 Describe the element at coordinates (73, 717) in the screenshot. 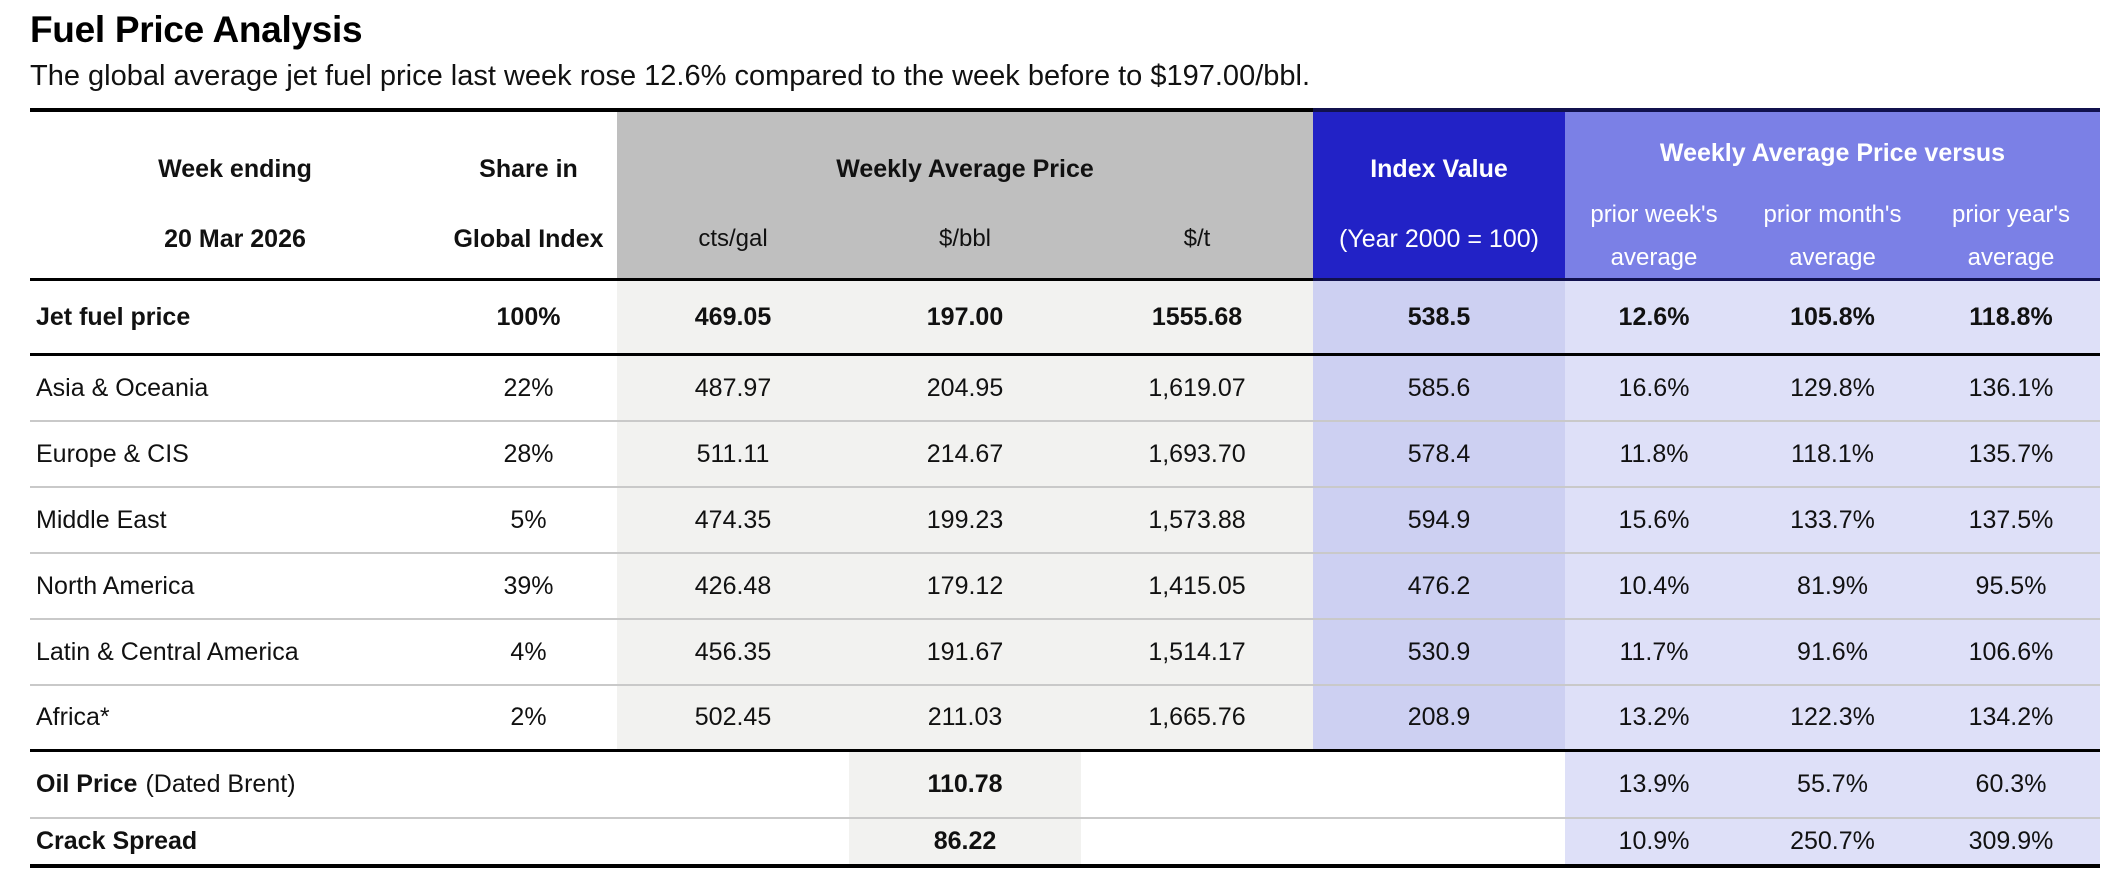

I see `cell-label: Africa*` at that location.